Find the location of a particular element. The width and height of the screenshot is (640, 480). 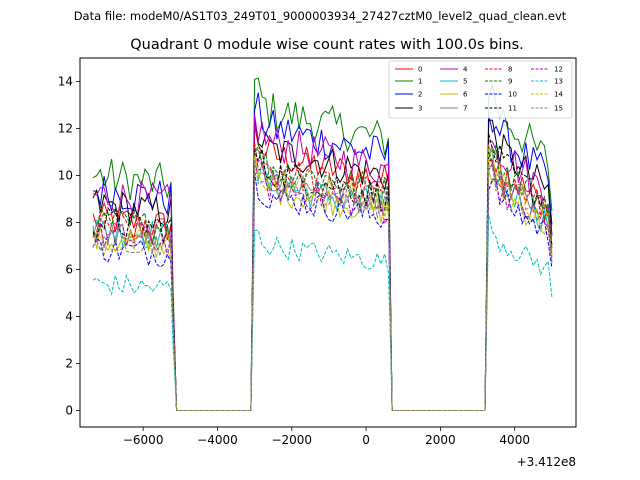

y-tick-label: 2 is located at coordinates (69, 364).